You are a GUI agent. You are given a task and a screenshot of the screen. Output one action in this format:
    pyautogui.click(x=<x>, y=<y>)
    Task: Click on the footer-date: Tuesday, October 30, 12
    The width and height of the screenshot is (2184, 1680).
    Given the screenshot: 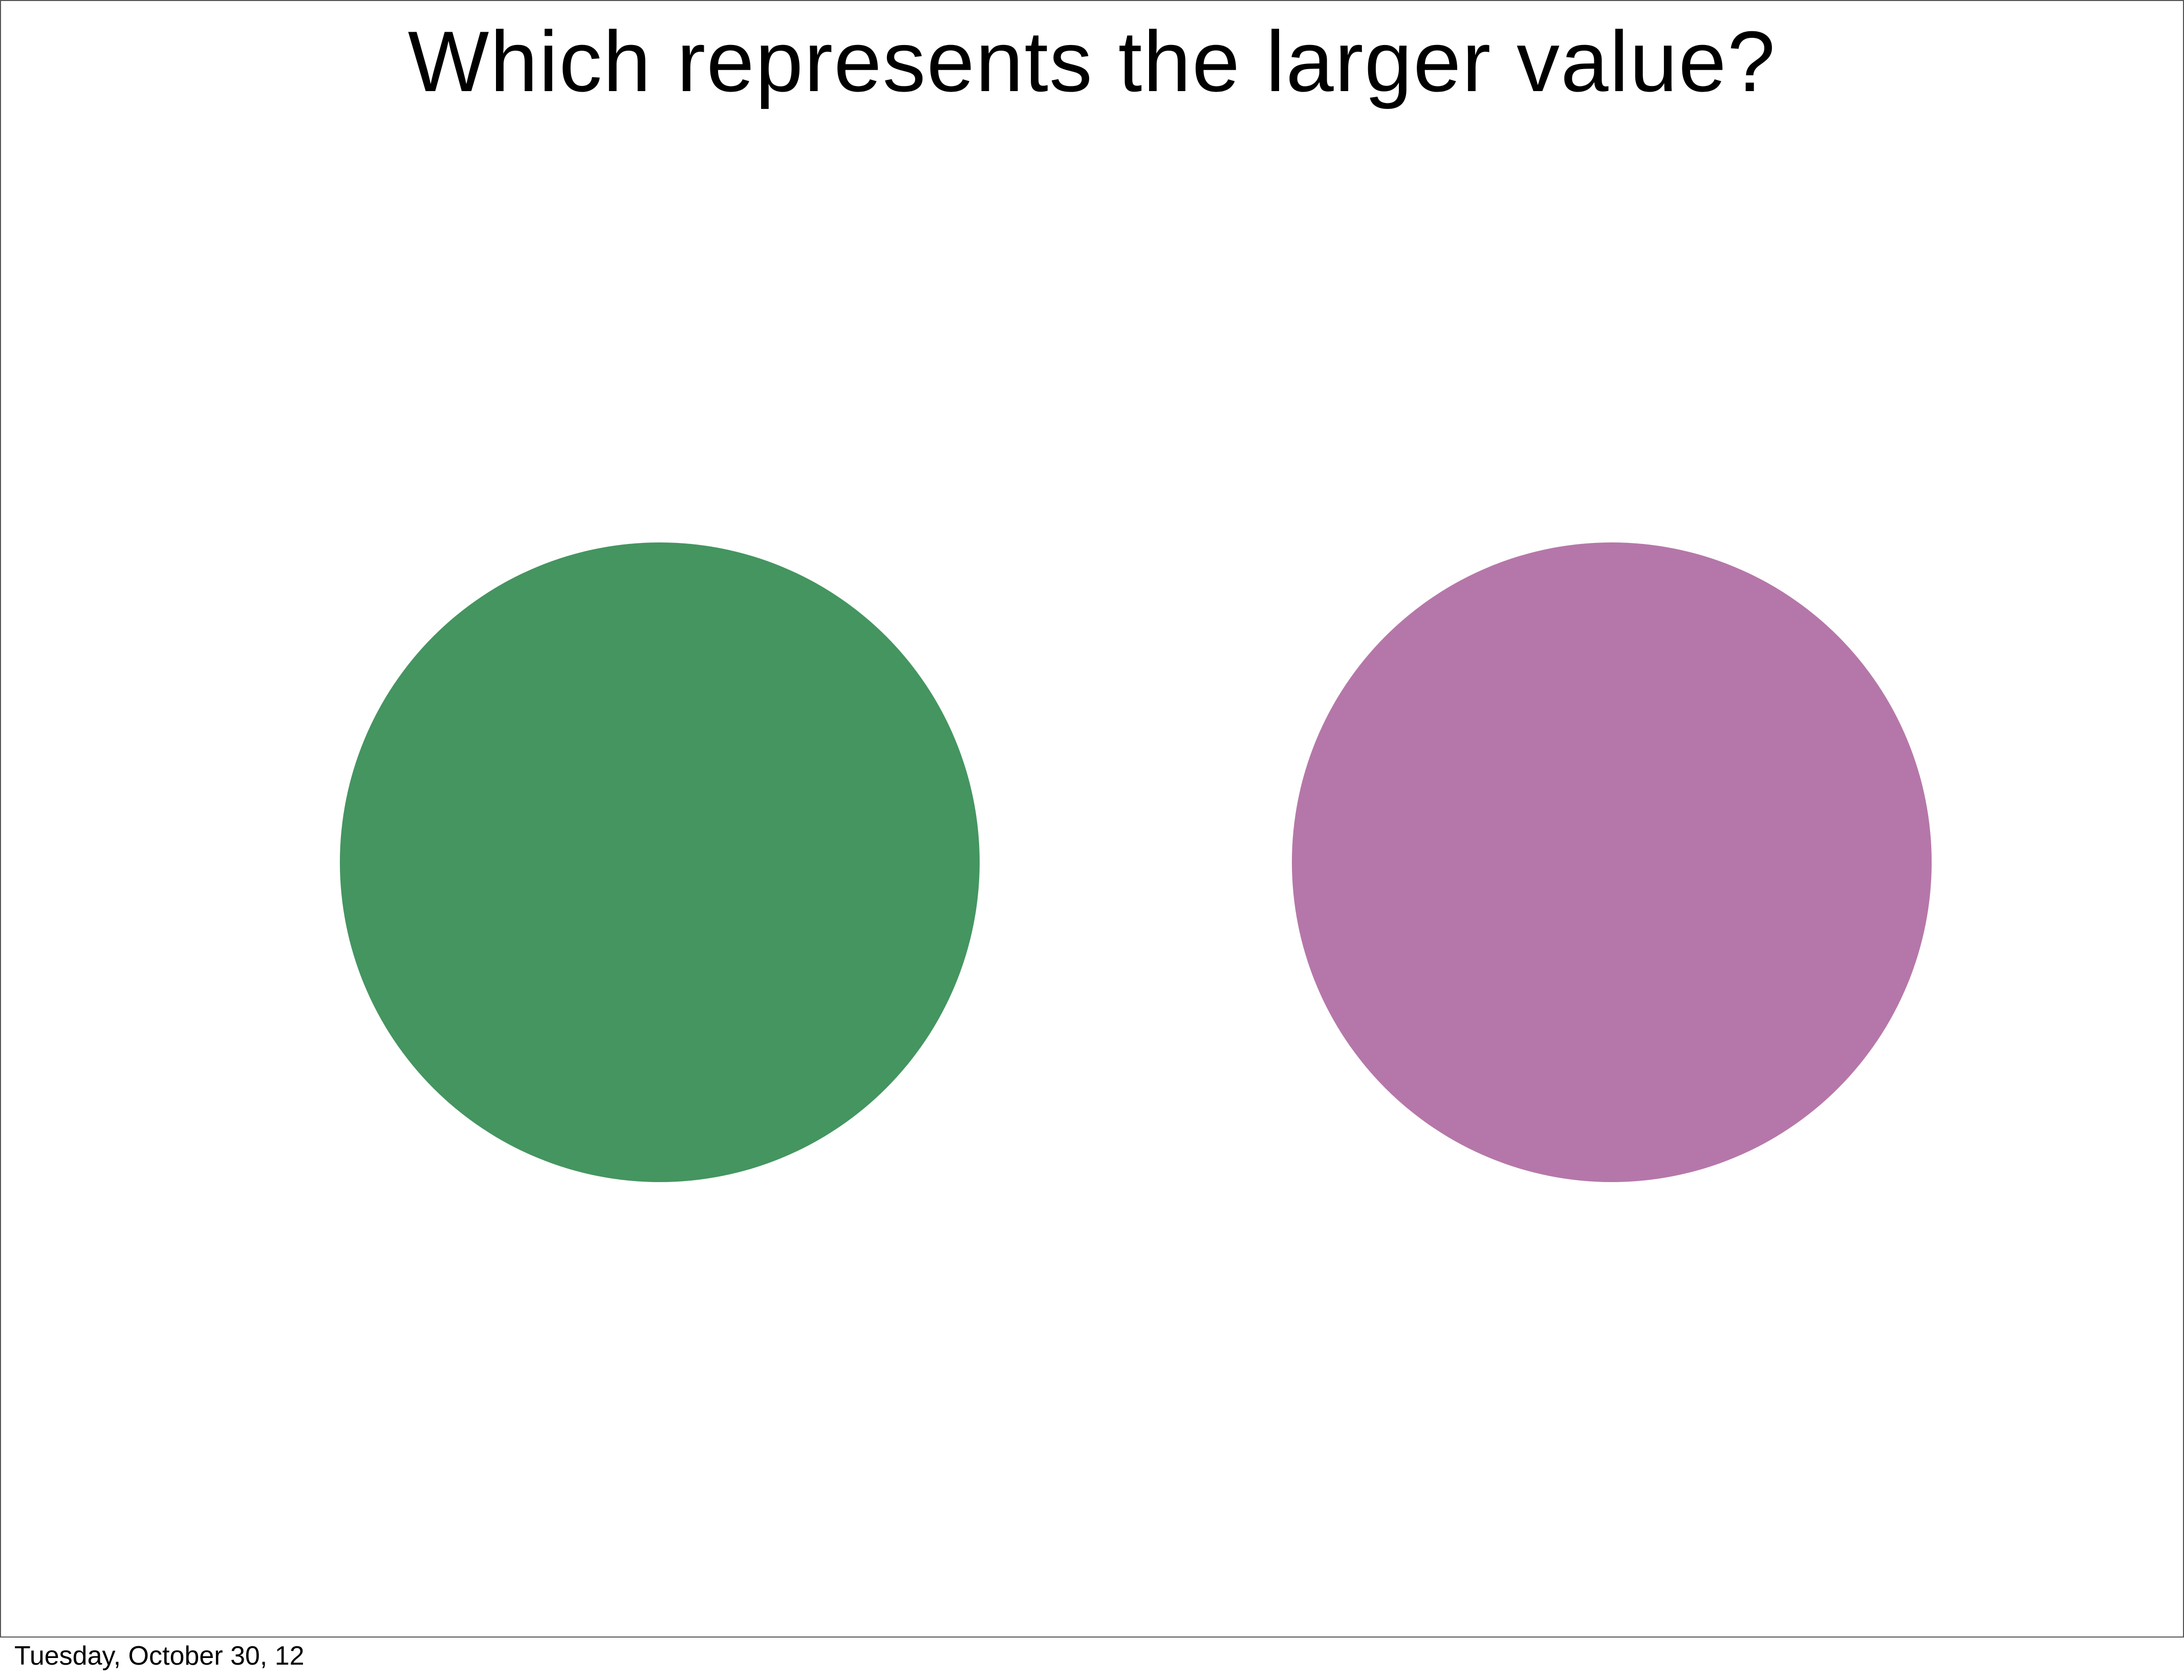 What is the action you would take?
    pyautogui.click(x=159, y=1656)
    